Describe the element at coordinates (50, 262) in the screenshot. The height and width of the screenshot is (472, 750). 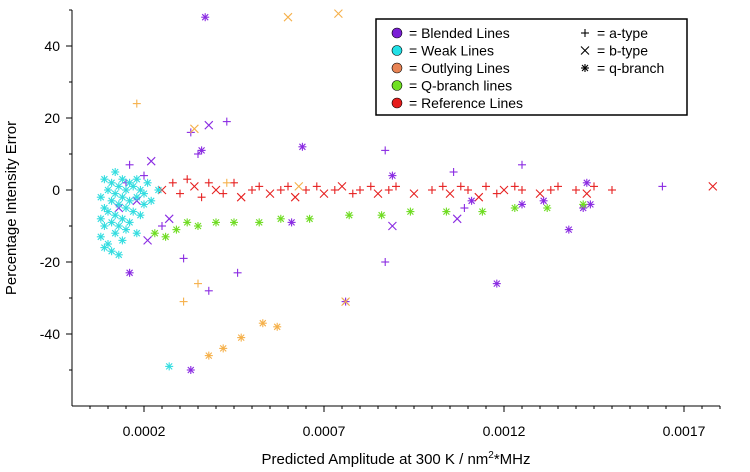
I see `y-tick-label: -20` at that location.